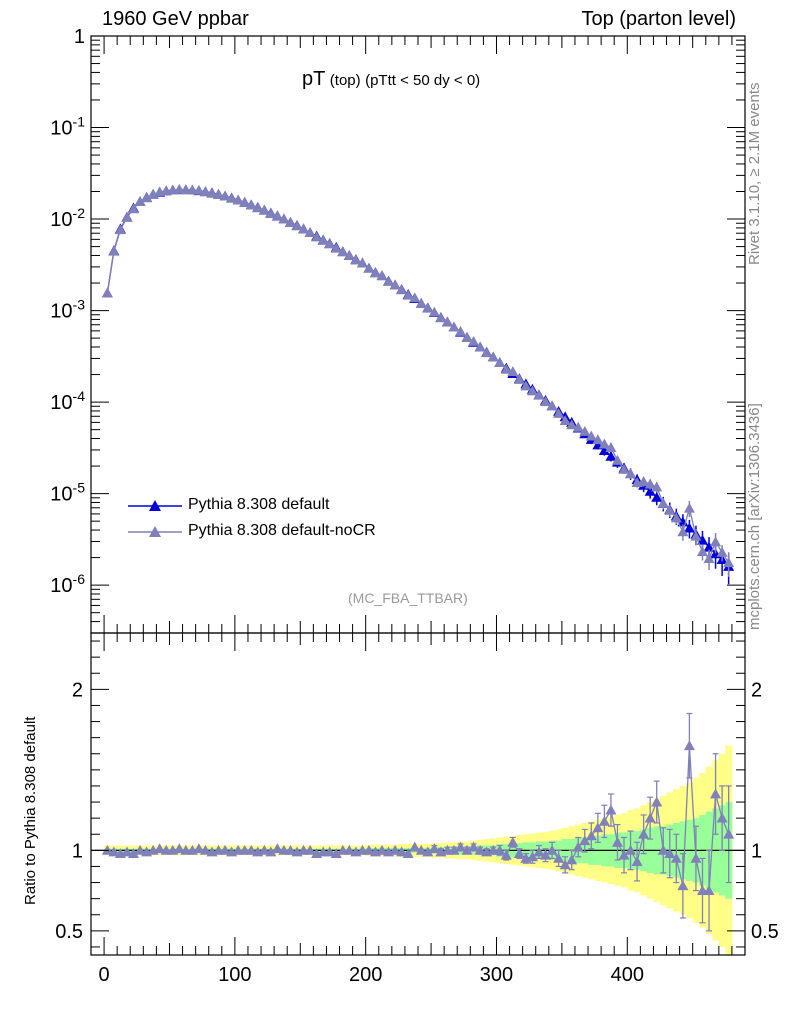  I want to click on main-y-tick-label: 10⁻⁵, so click(67, 493).